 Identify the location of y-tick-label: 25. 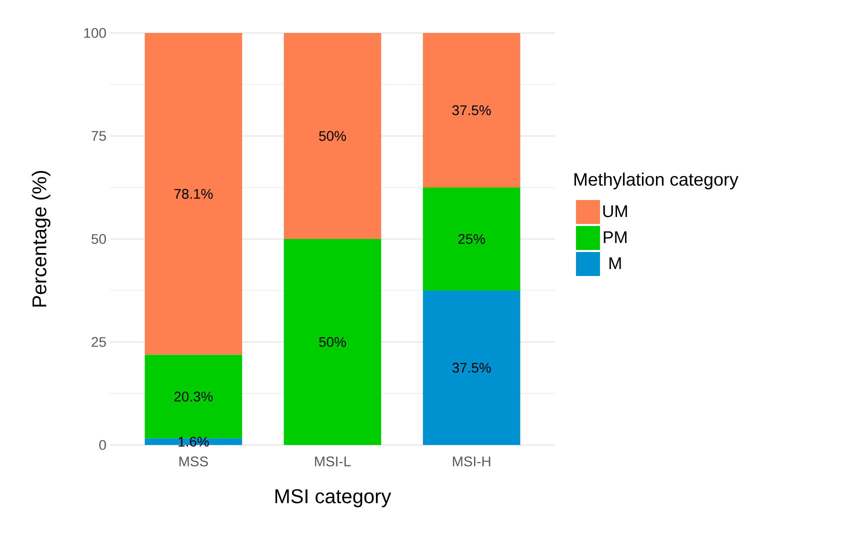
(99, 342).